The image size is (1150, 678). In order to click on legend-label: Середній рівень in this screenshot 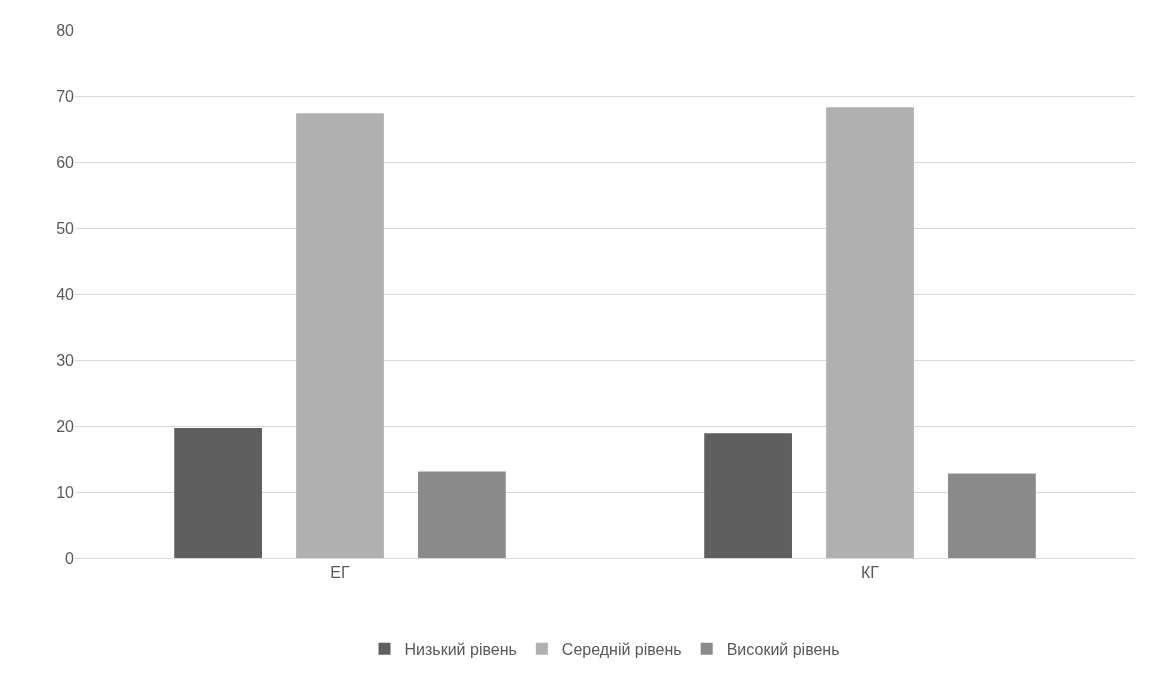, I will do `click(621, 650)`.